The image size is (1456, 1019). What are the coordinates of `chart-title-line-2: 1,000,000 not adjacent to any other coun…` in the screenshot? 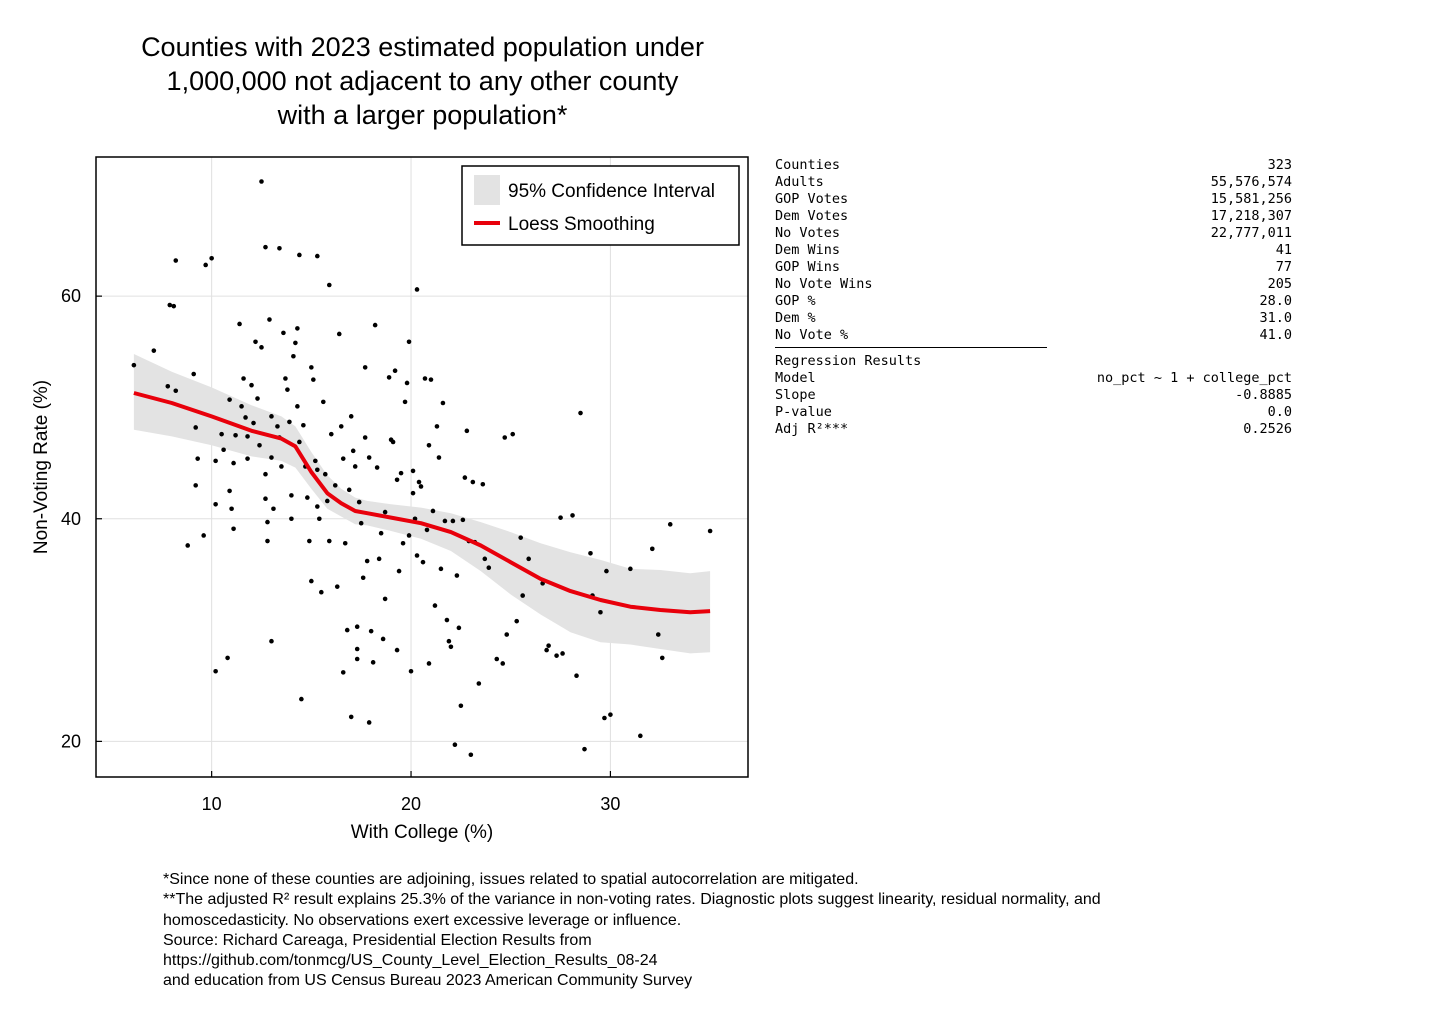 It's located at (422, 81).